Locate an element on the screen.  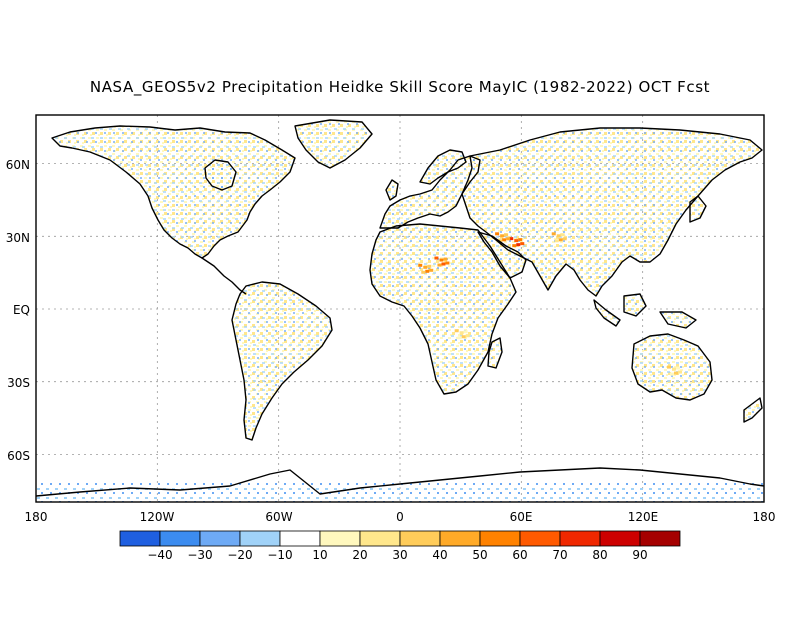
lon-label-60w: 60W is located at coordinates (278, 517).